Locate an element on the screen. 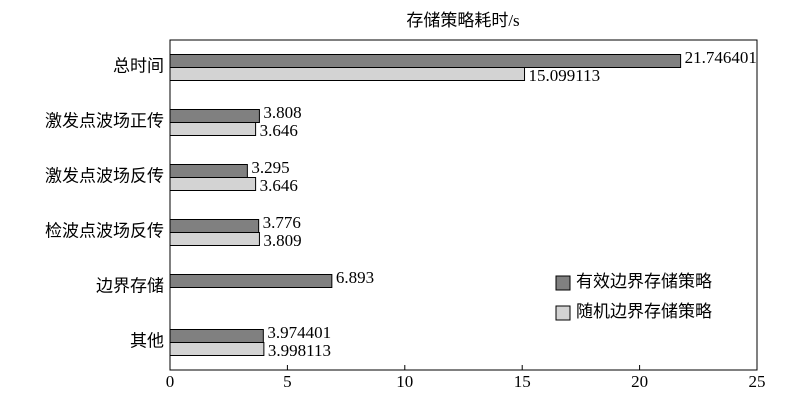  legend-label: 有效边界存储策略 is located at coordinates (644, 281).